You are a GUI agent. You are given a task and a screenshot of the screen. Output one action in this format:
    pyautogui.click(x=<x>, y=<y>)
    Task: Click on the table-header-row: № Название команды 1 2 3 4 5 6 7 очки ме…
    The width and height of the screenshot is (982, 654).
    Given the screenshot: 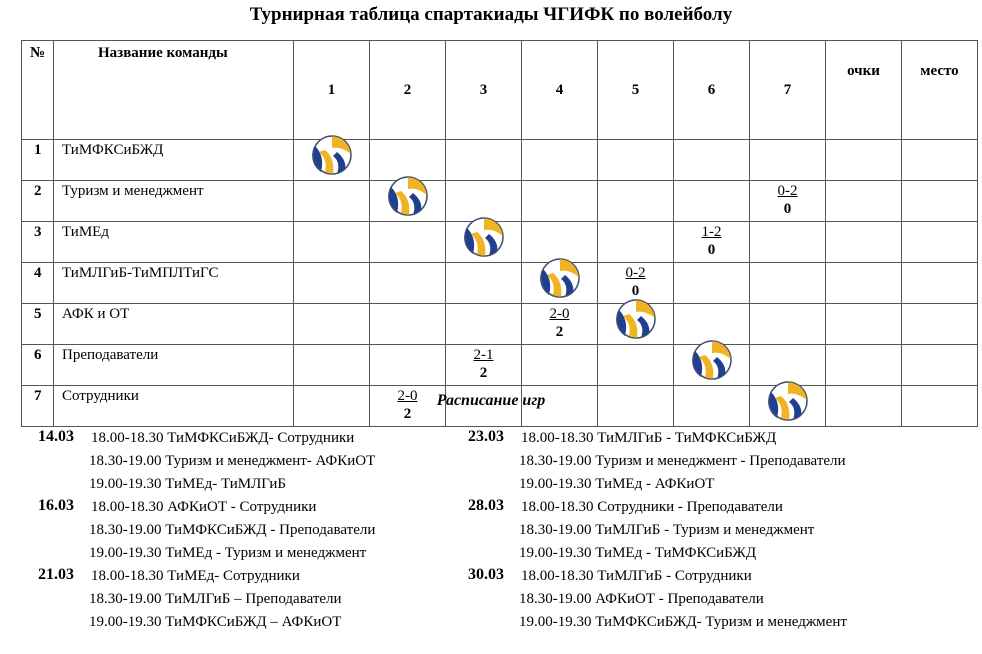 What is the action you would take?
    pyautogui.click(x=499, y=90)
    